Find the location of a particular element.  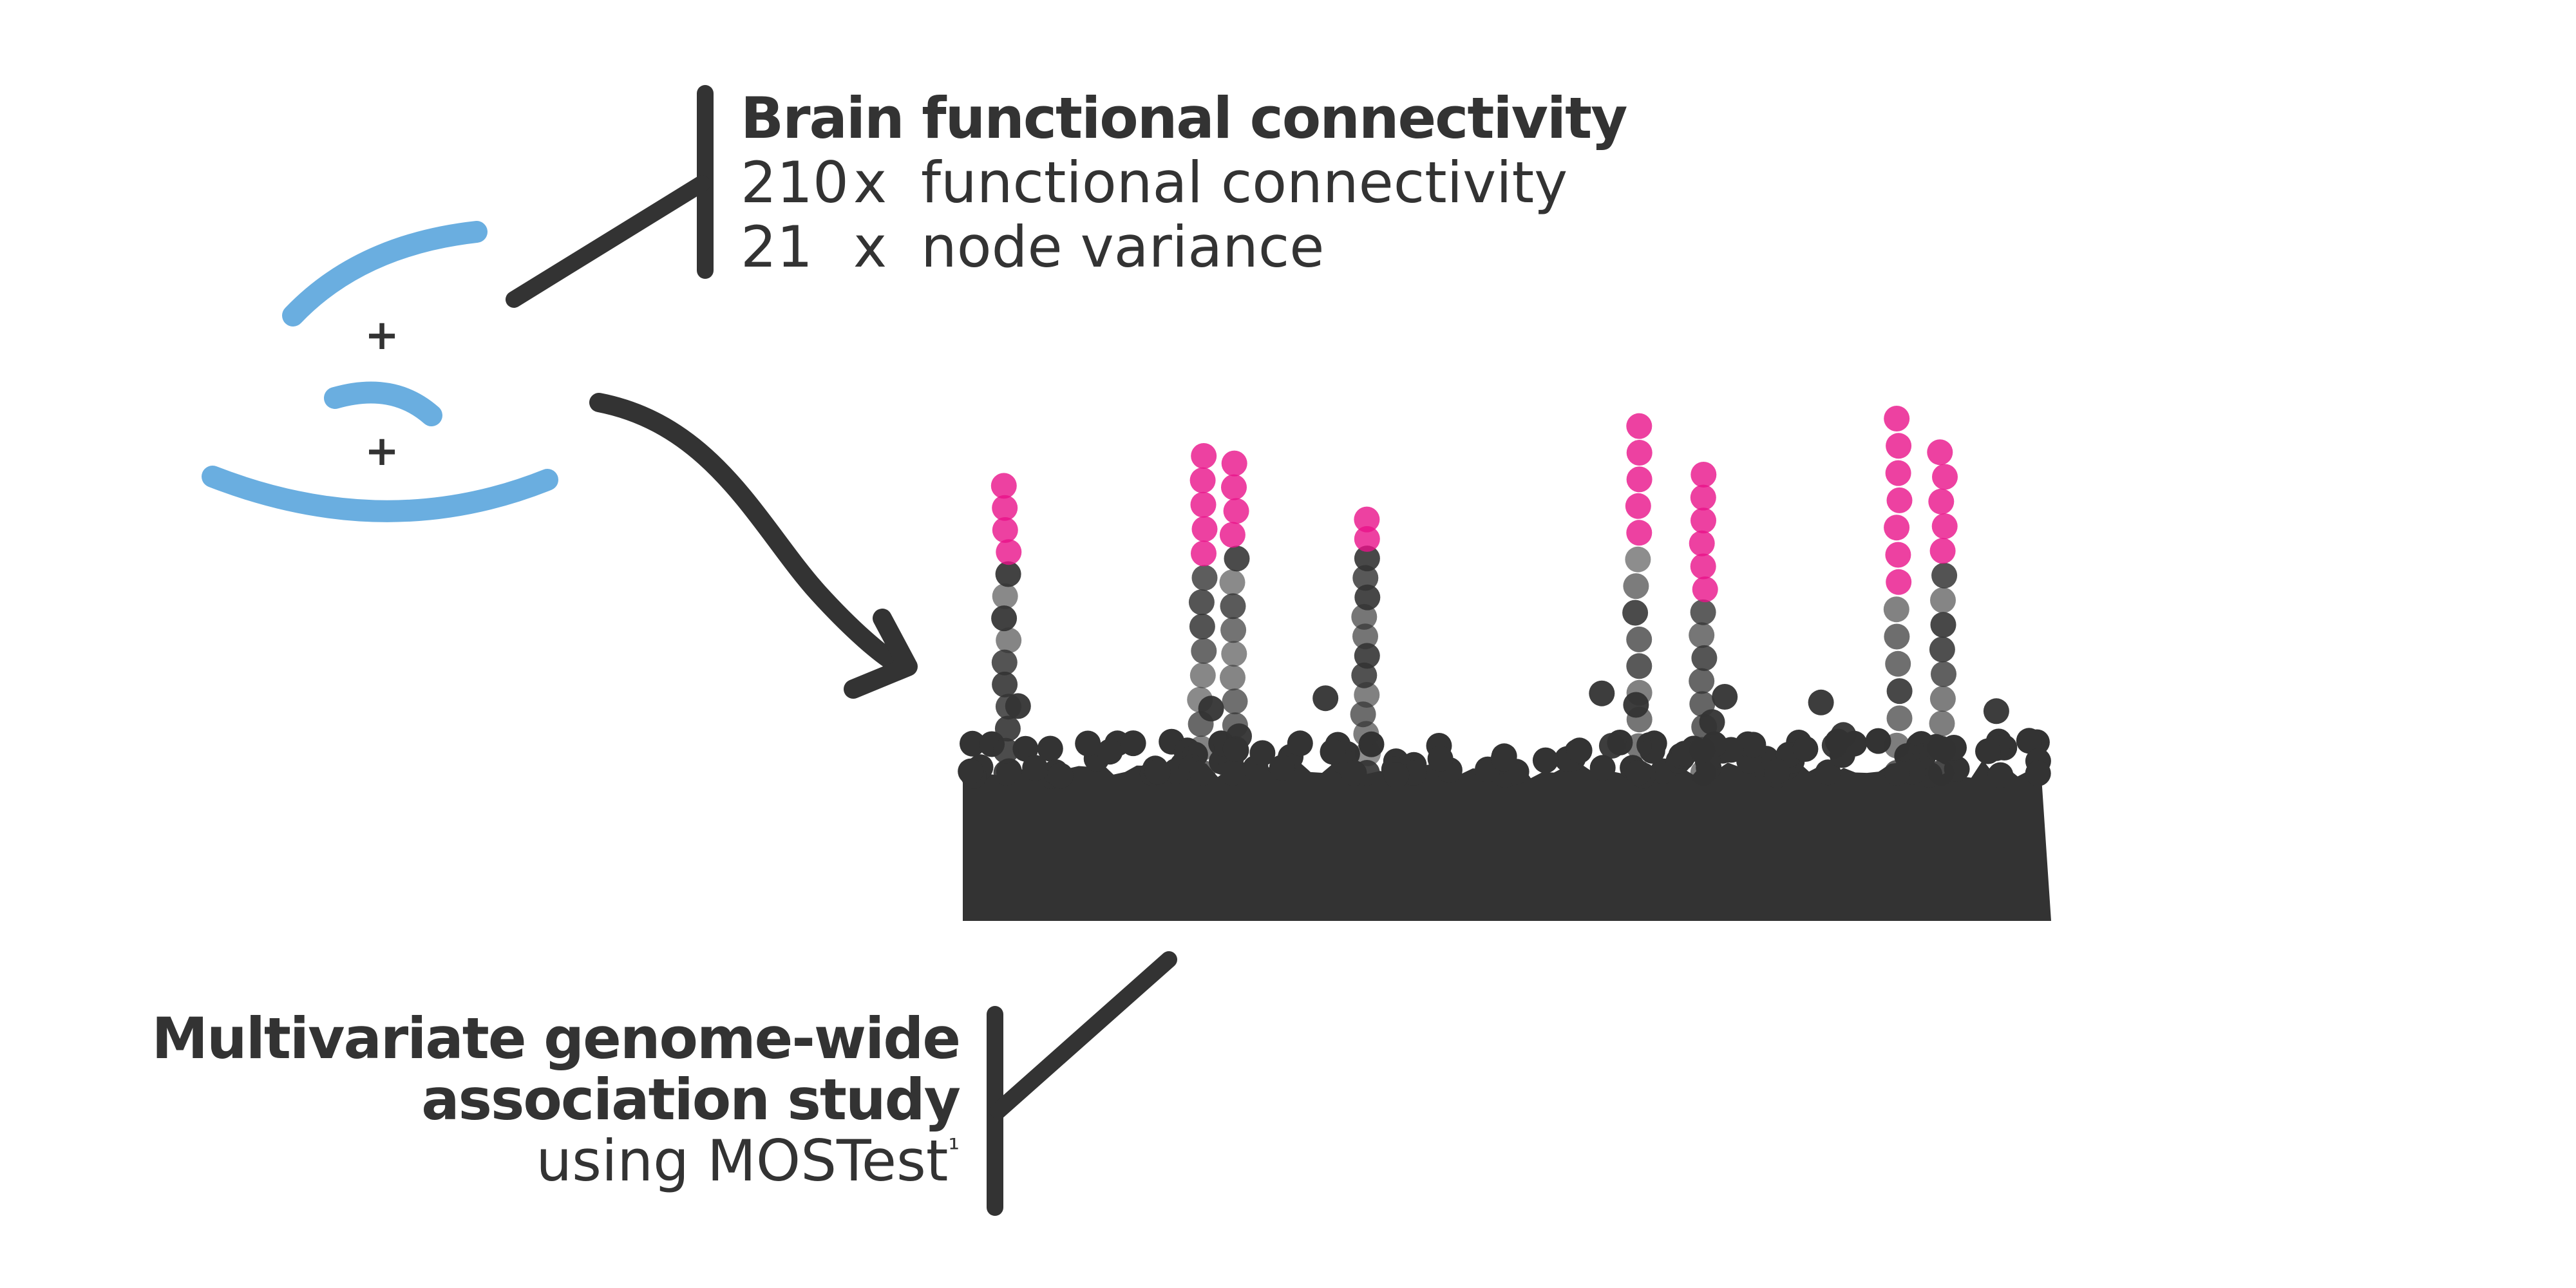

row-label-variance: node variance is located at coordinates (1123, 247).